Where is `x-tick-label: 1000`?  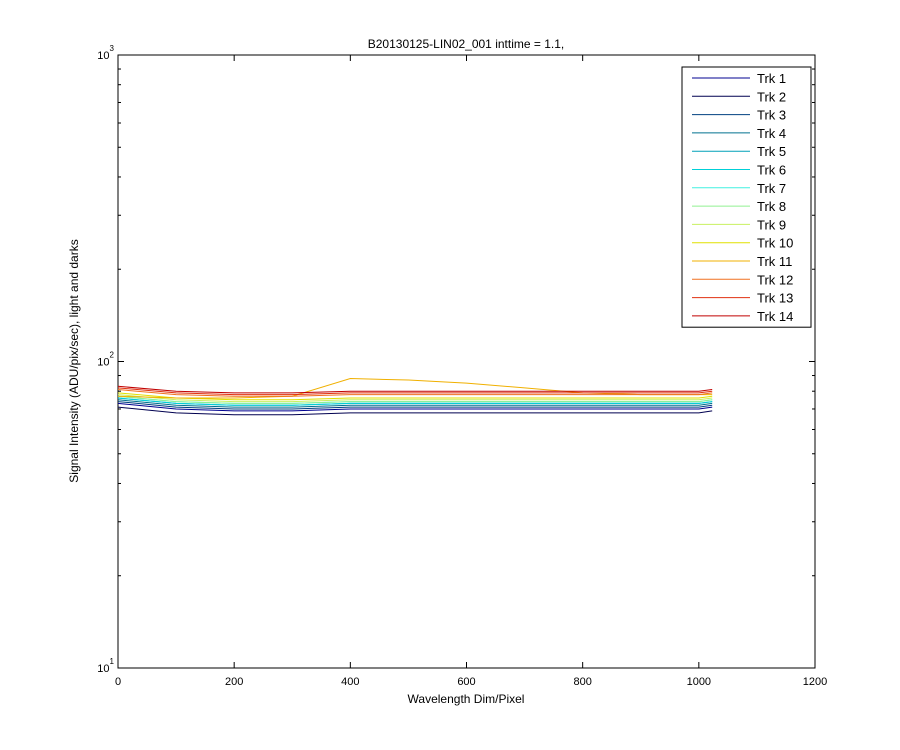 x-tick-label: 1000 is located at coordinates (699, 682).